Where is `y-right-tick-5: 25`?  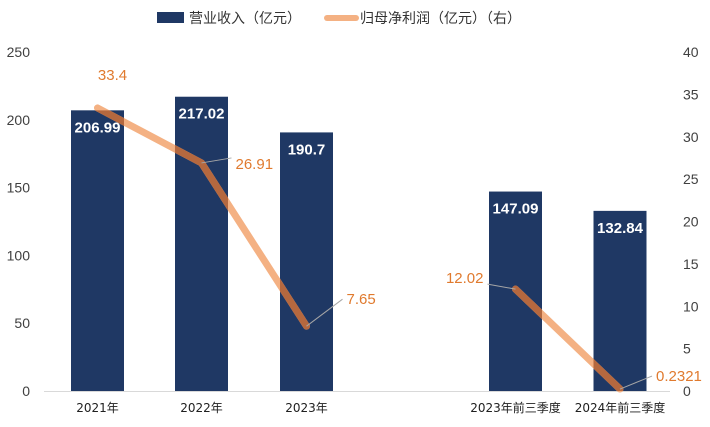
y-right-tick-5: 25 is located at coordinates (691, 179).